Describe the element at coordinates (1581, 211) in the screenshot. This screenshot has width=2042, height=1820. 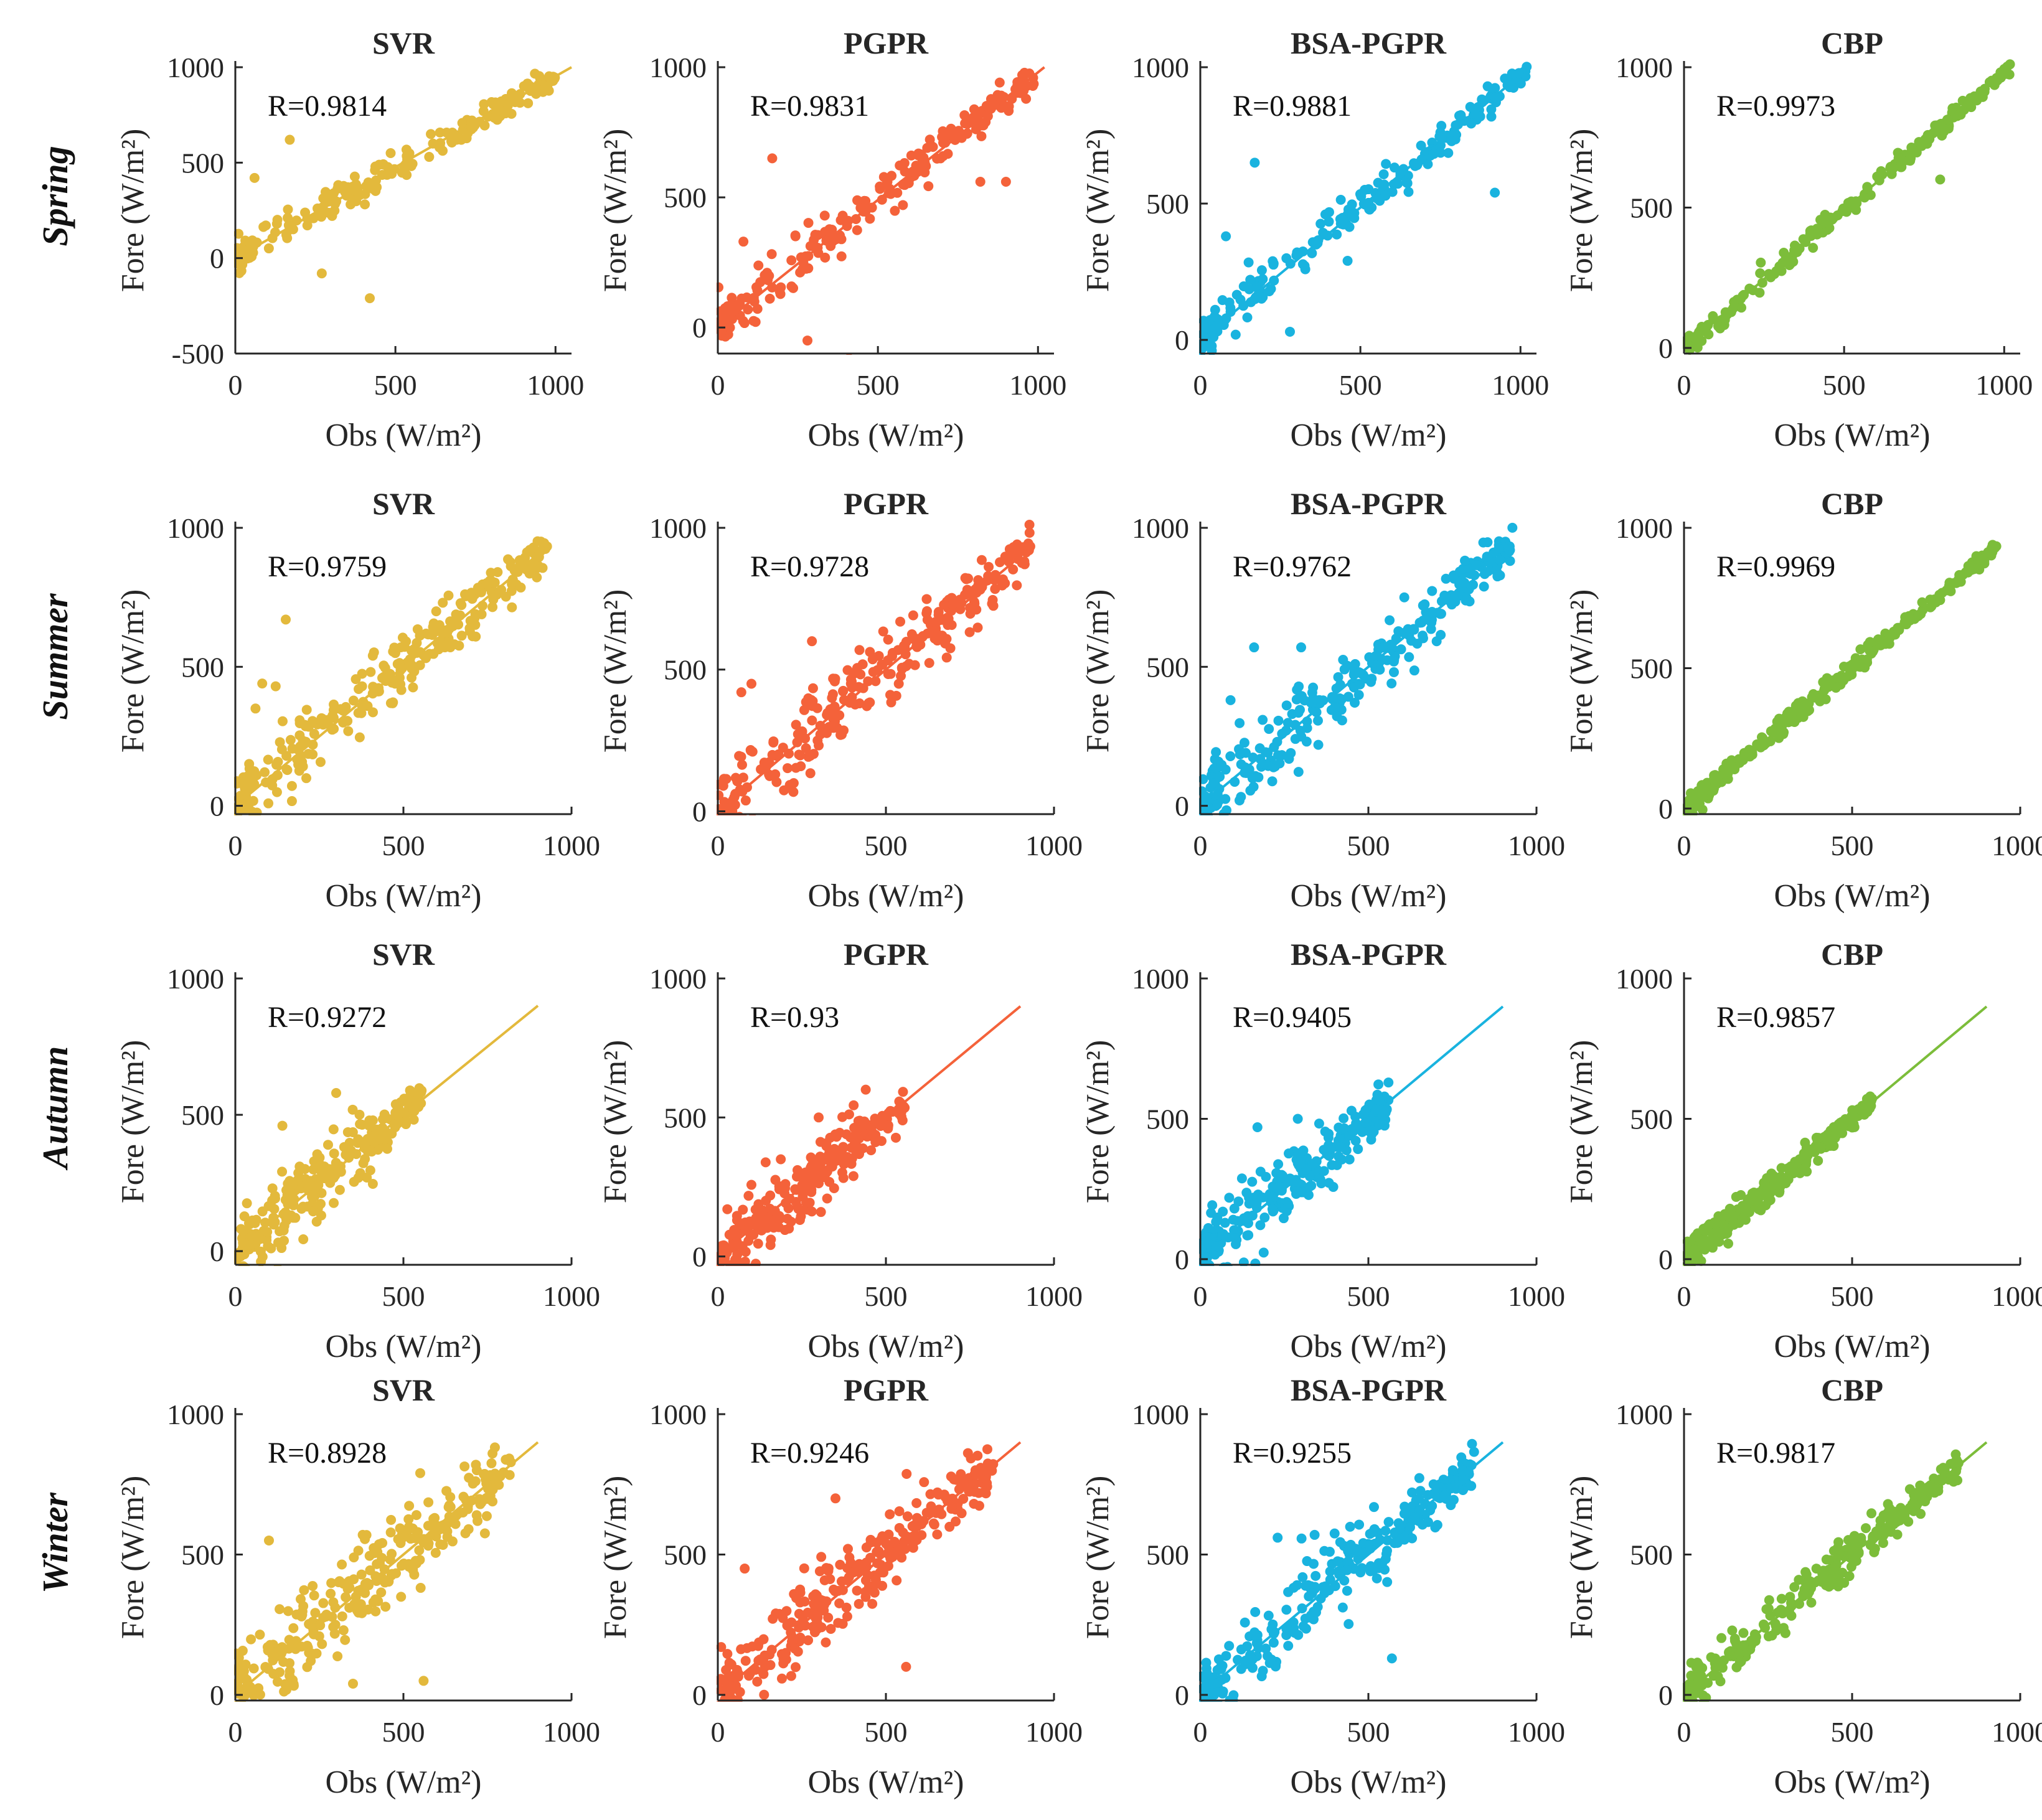
I see `y-axis-label: Fore (W/m²)` at that location.